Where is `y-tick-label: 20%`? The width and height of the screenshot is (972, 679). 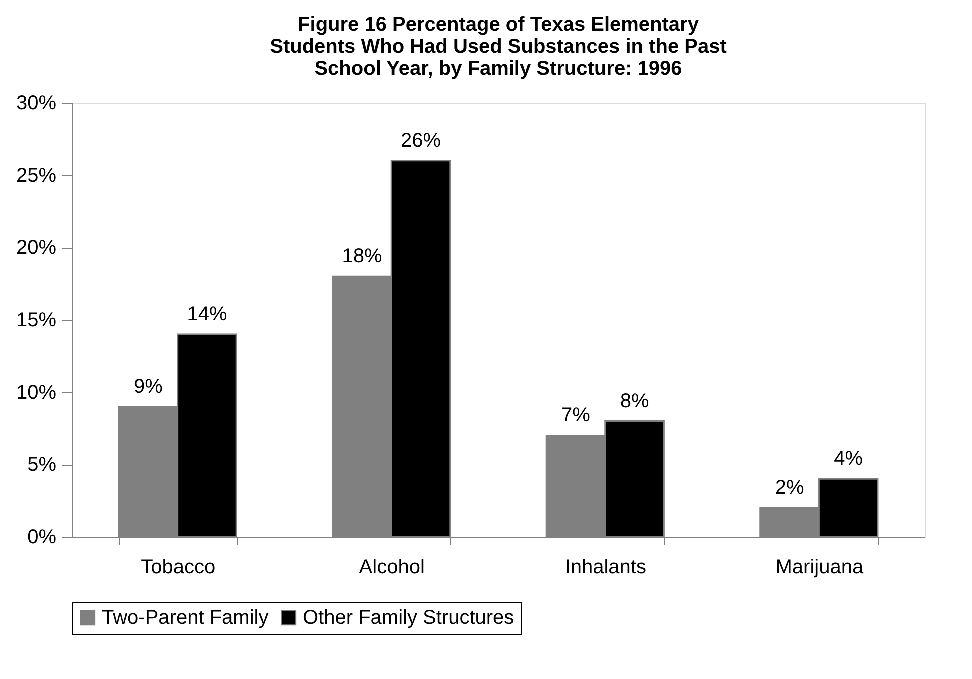 y-tick-label: 20% is located at coordinates (36, 248).